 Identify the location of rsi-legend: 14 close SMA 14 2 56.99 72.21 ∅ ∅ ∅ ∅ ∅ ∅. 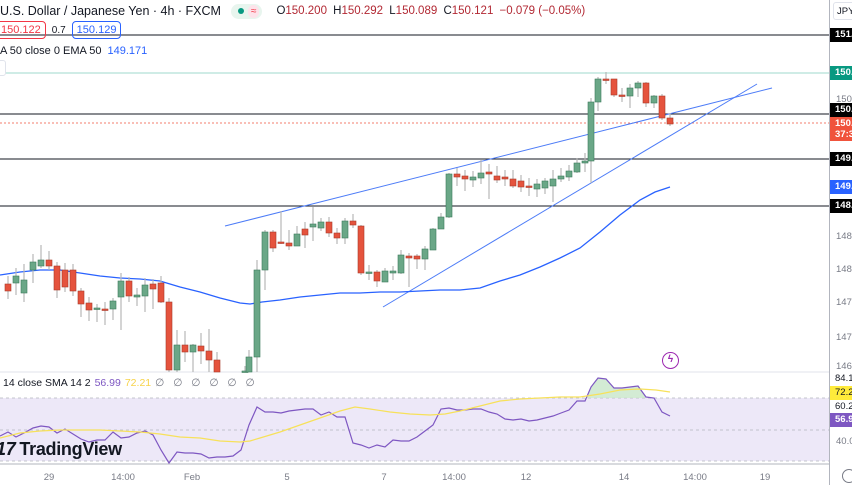
(130, 383).